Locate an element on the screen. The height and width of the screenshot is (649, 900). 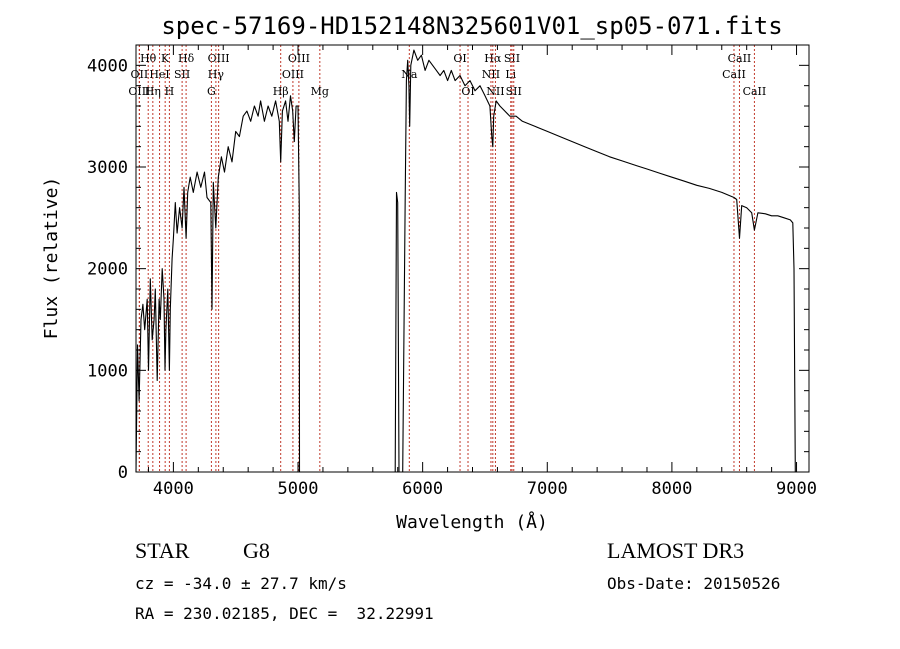
line-label-24: SII is located at coordinates (514, 91).